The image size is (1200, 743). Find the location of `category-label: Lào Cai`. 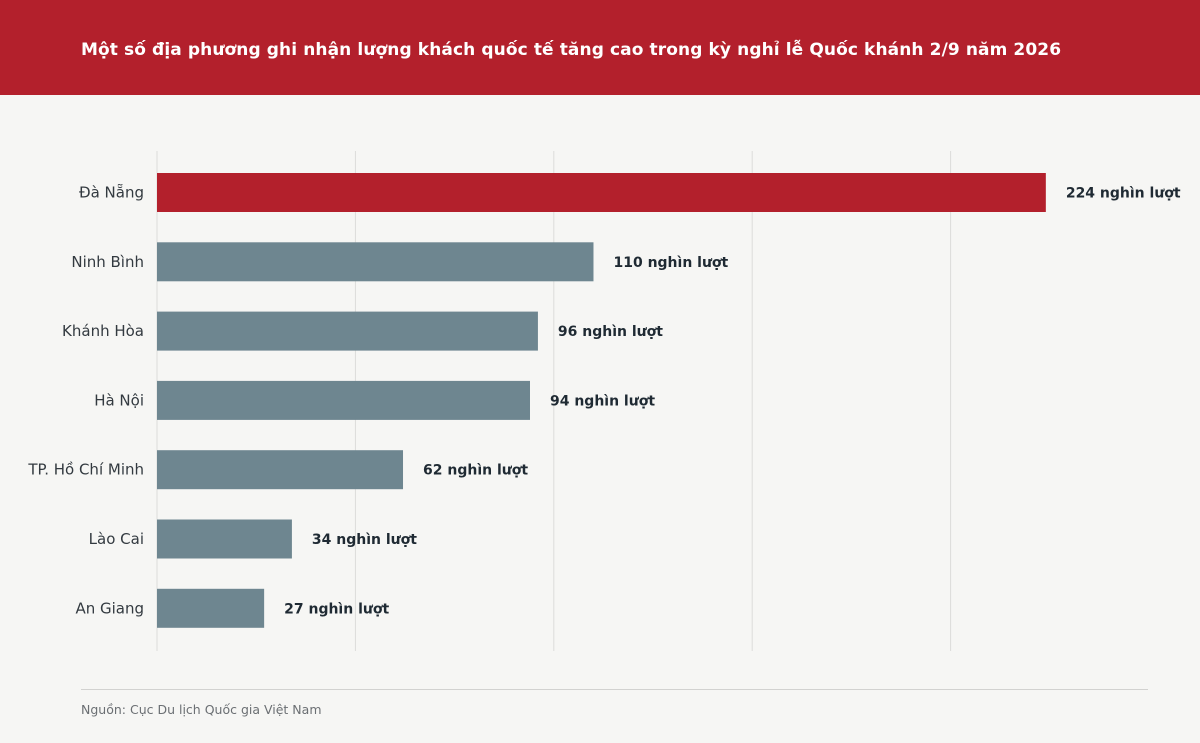

category-label: Lào Cai is located at coordinates (116, 539).